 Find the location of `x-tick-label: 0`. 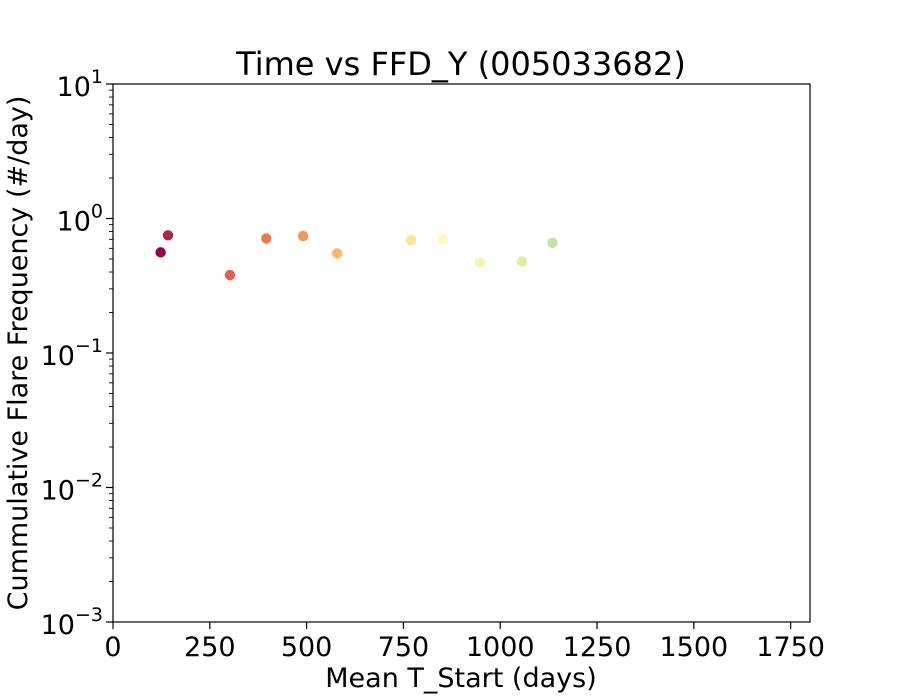

x-tick-label: 0 is located at coordinates (112, 647).